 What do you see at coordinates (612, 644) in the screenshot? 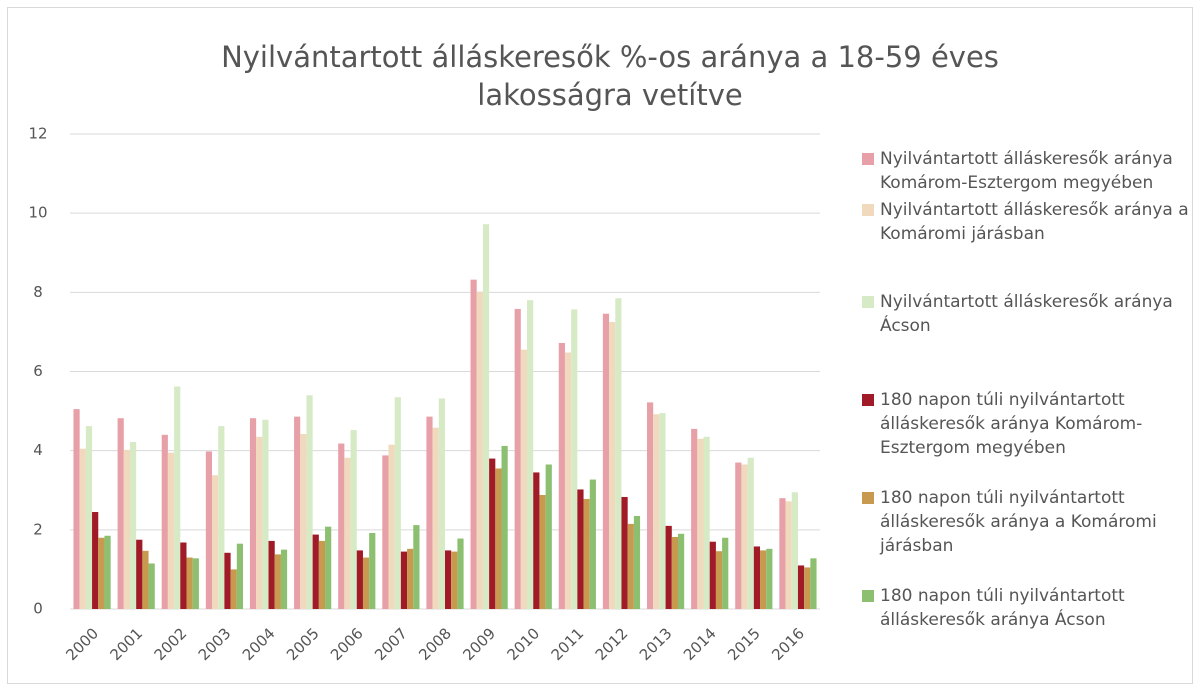
I see `x-tick-label: 2012` at bounding box center [612, 644].